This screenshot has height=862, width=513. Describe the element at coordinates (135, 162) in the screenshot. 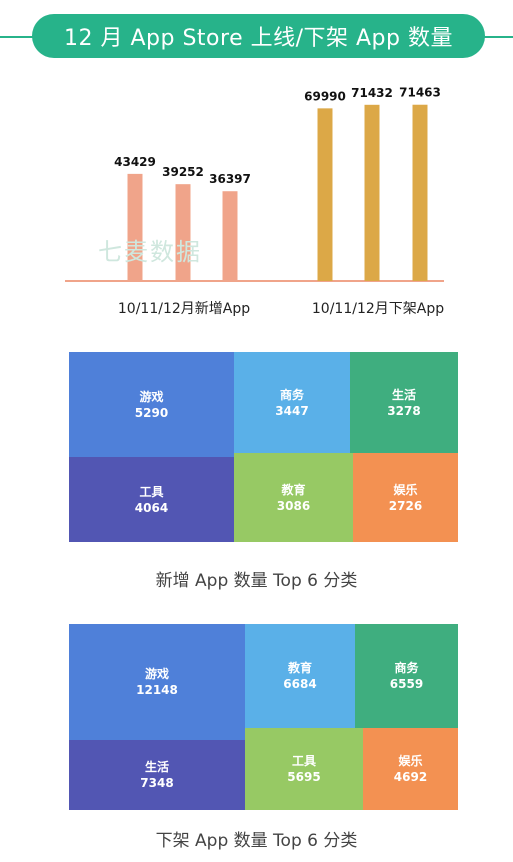

I see `bar-value-label: 43429` at that location.